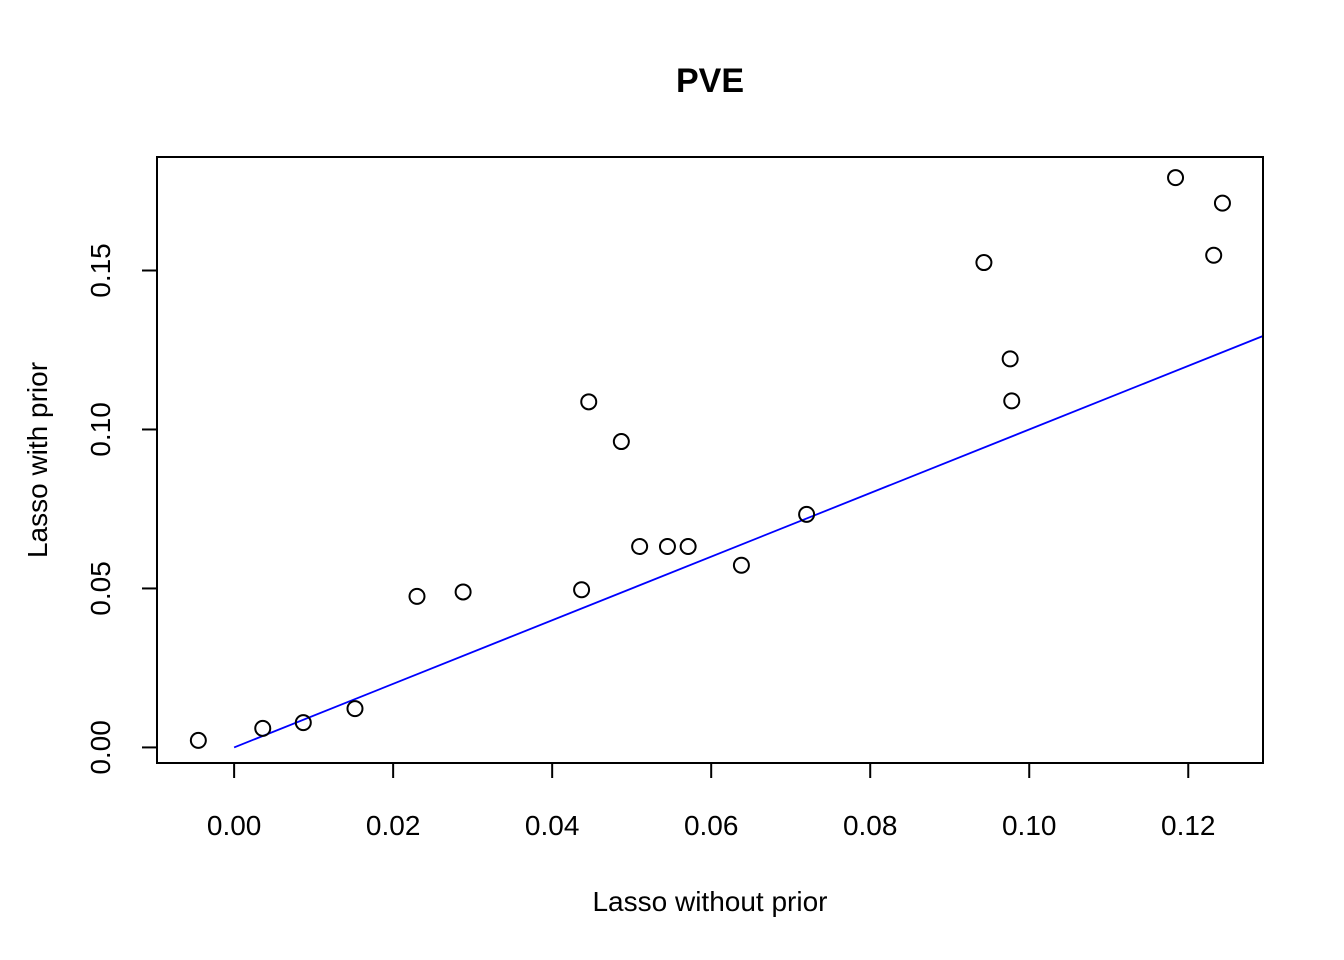 The image size is (1344, 960). What do you see at coordinates (552, 825) in the screenshot?
I see `x-tick-label: 0.04` at bounding box center [552, 825].